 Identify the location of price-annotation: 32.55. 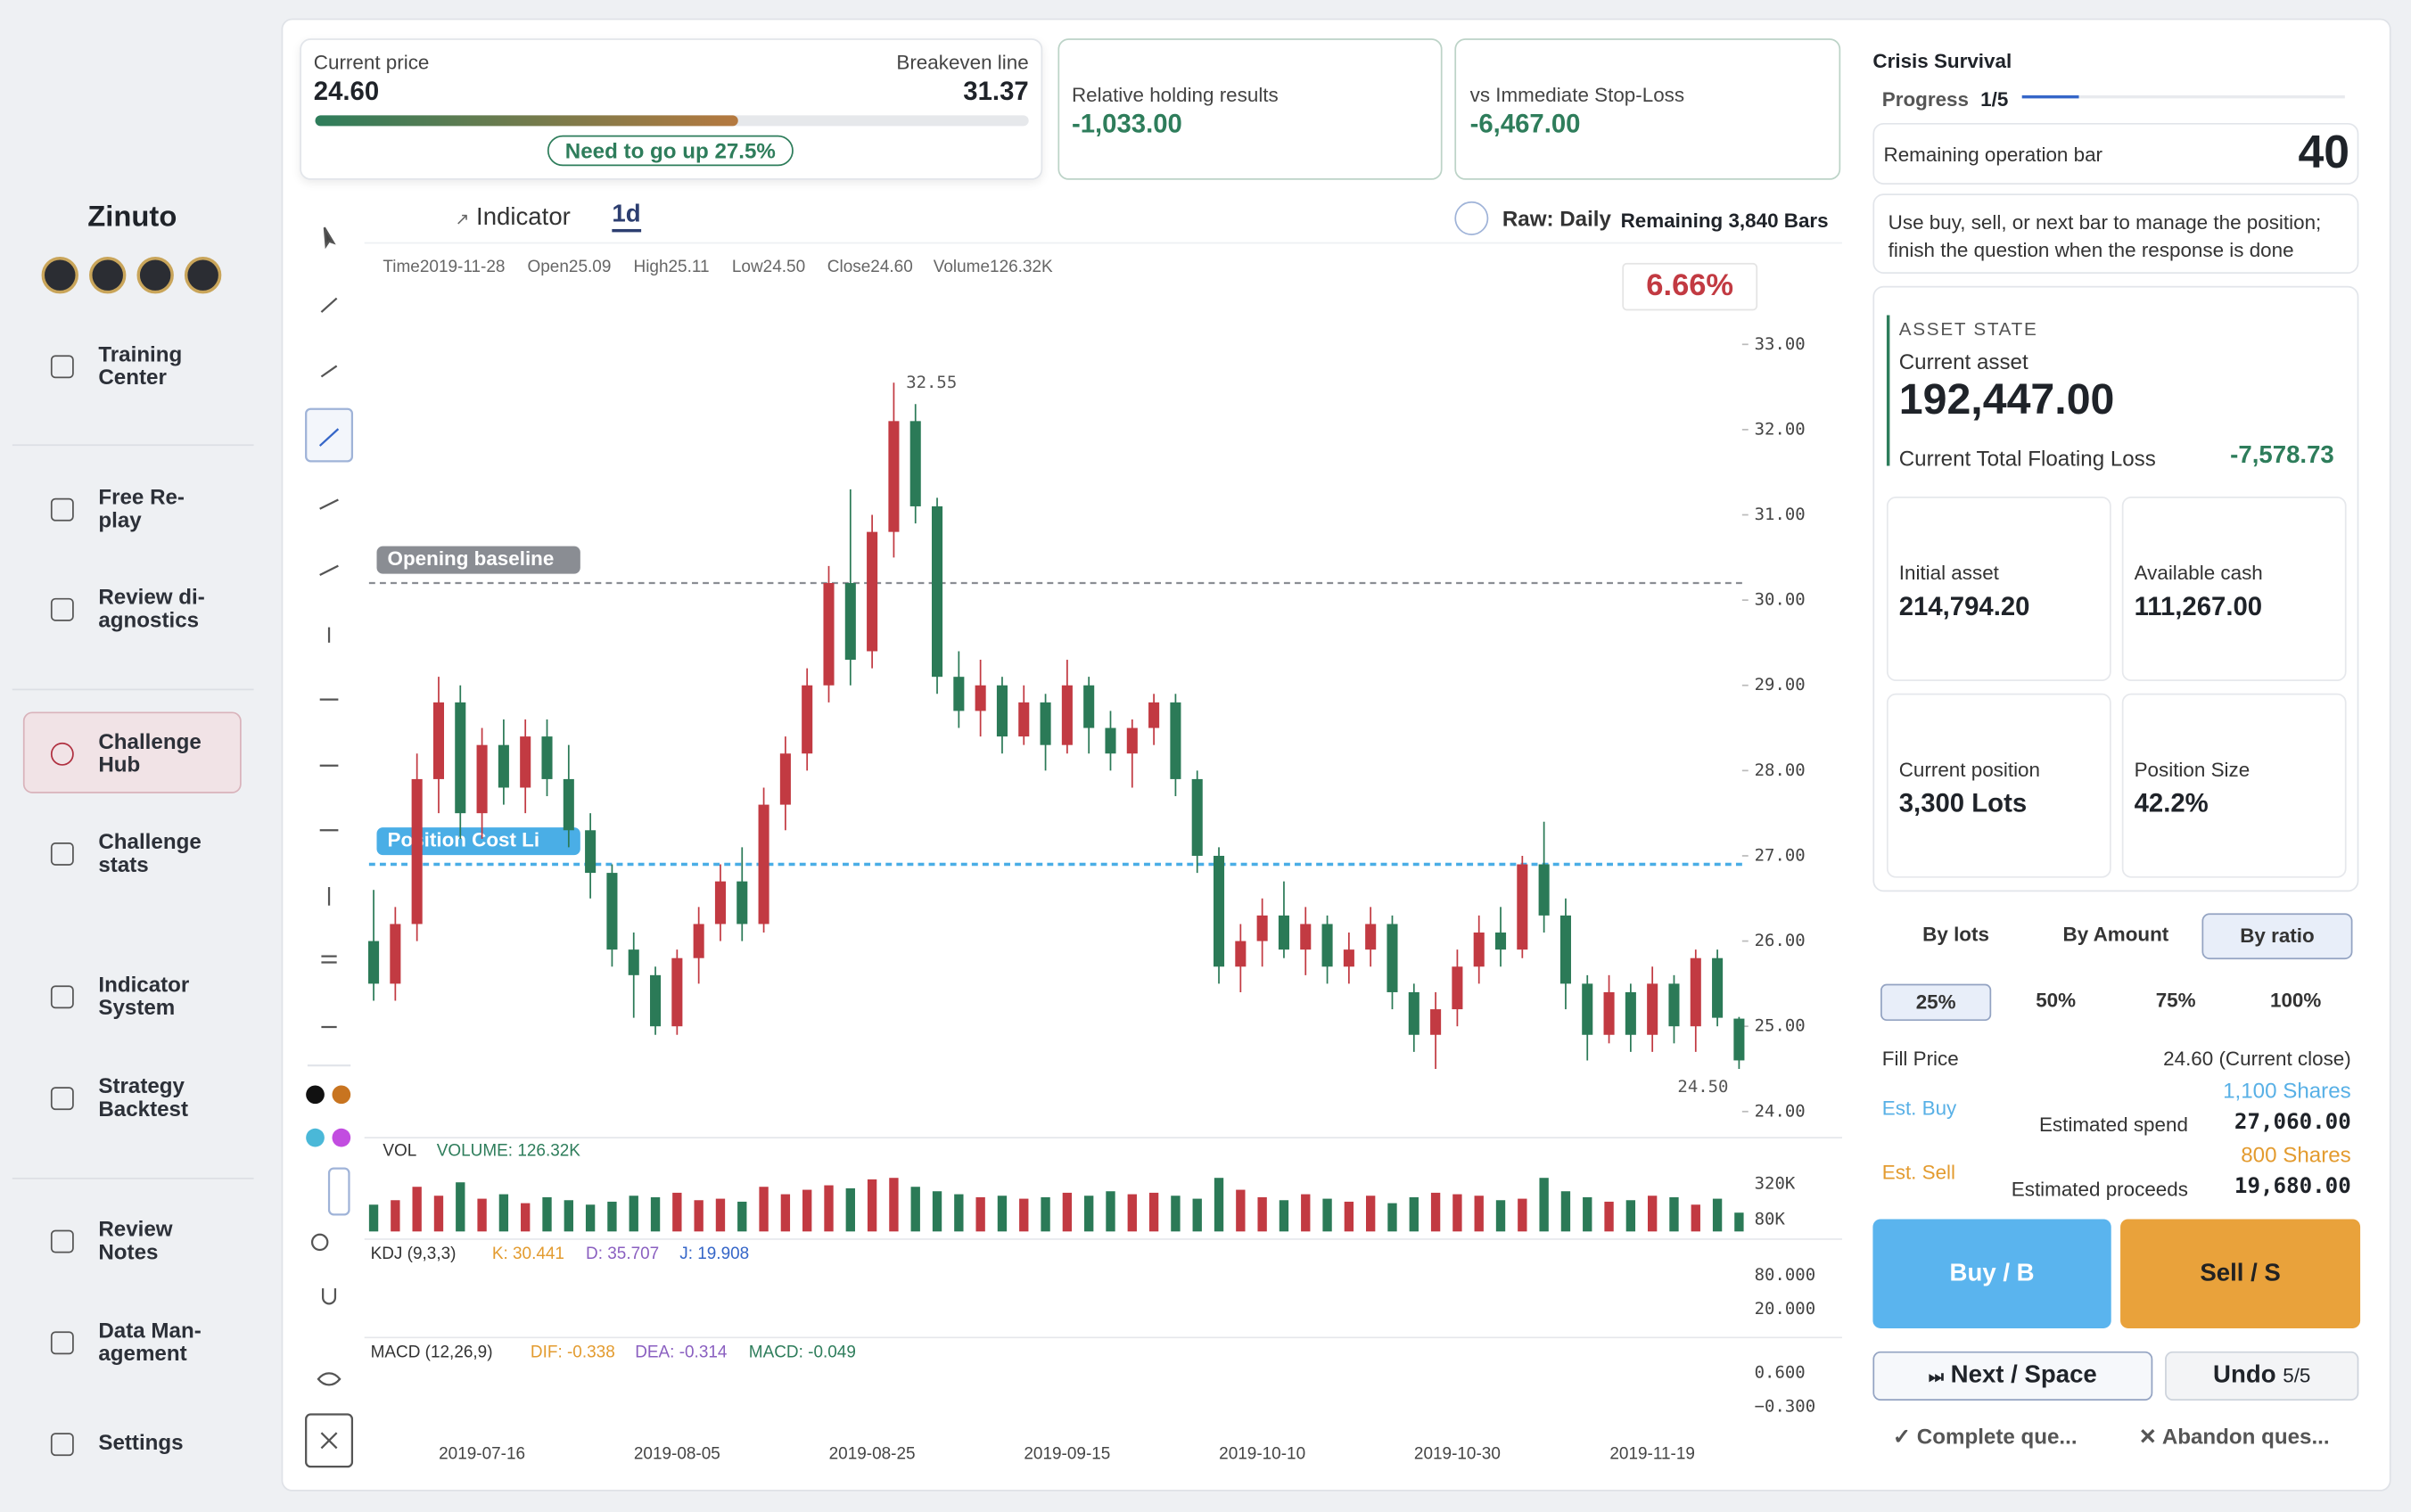
(931, 382).